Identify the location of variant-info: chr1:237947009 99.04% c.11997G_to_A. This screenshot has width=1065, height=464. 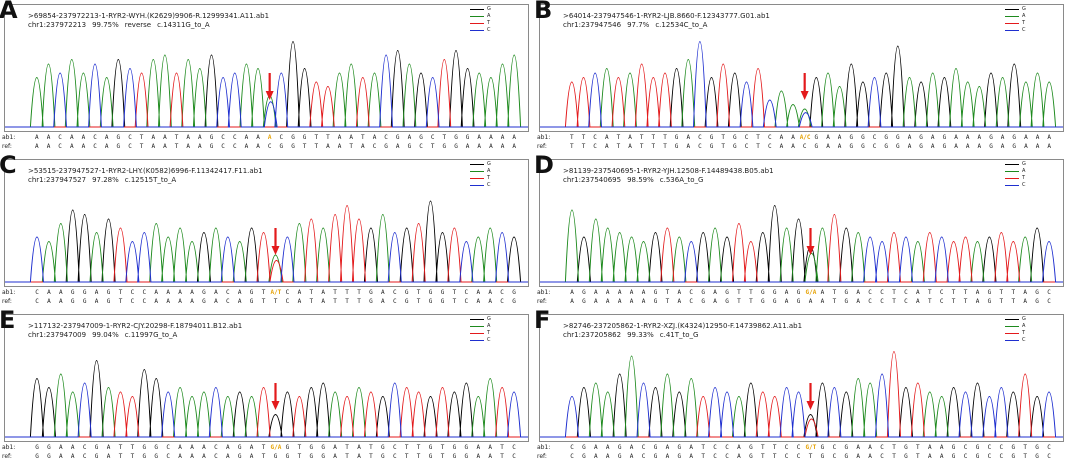
(105, 335).